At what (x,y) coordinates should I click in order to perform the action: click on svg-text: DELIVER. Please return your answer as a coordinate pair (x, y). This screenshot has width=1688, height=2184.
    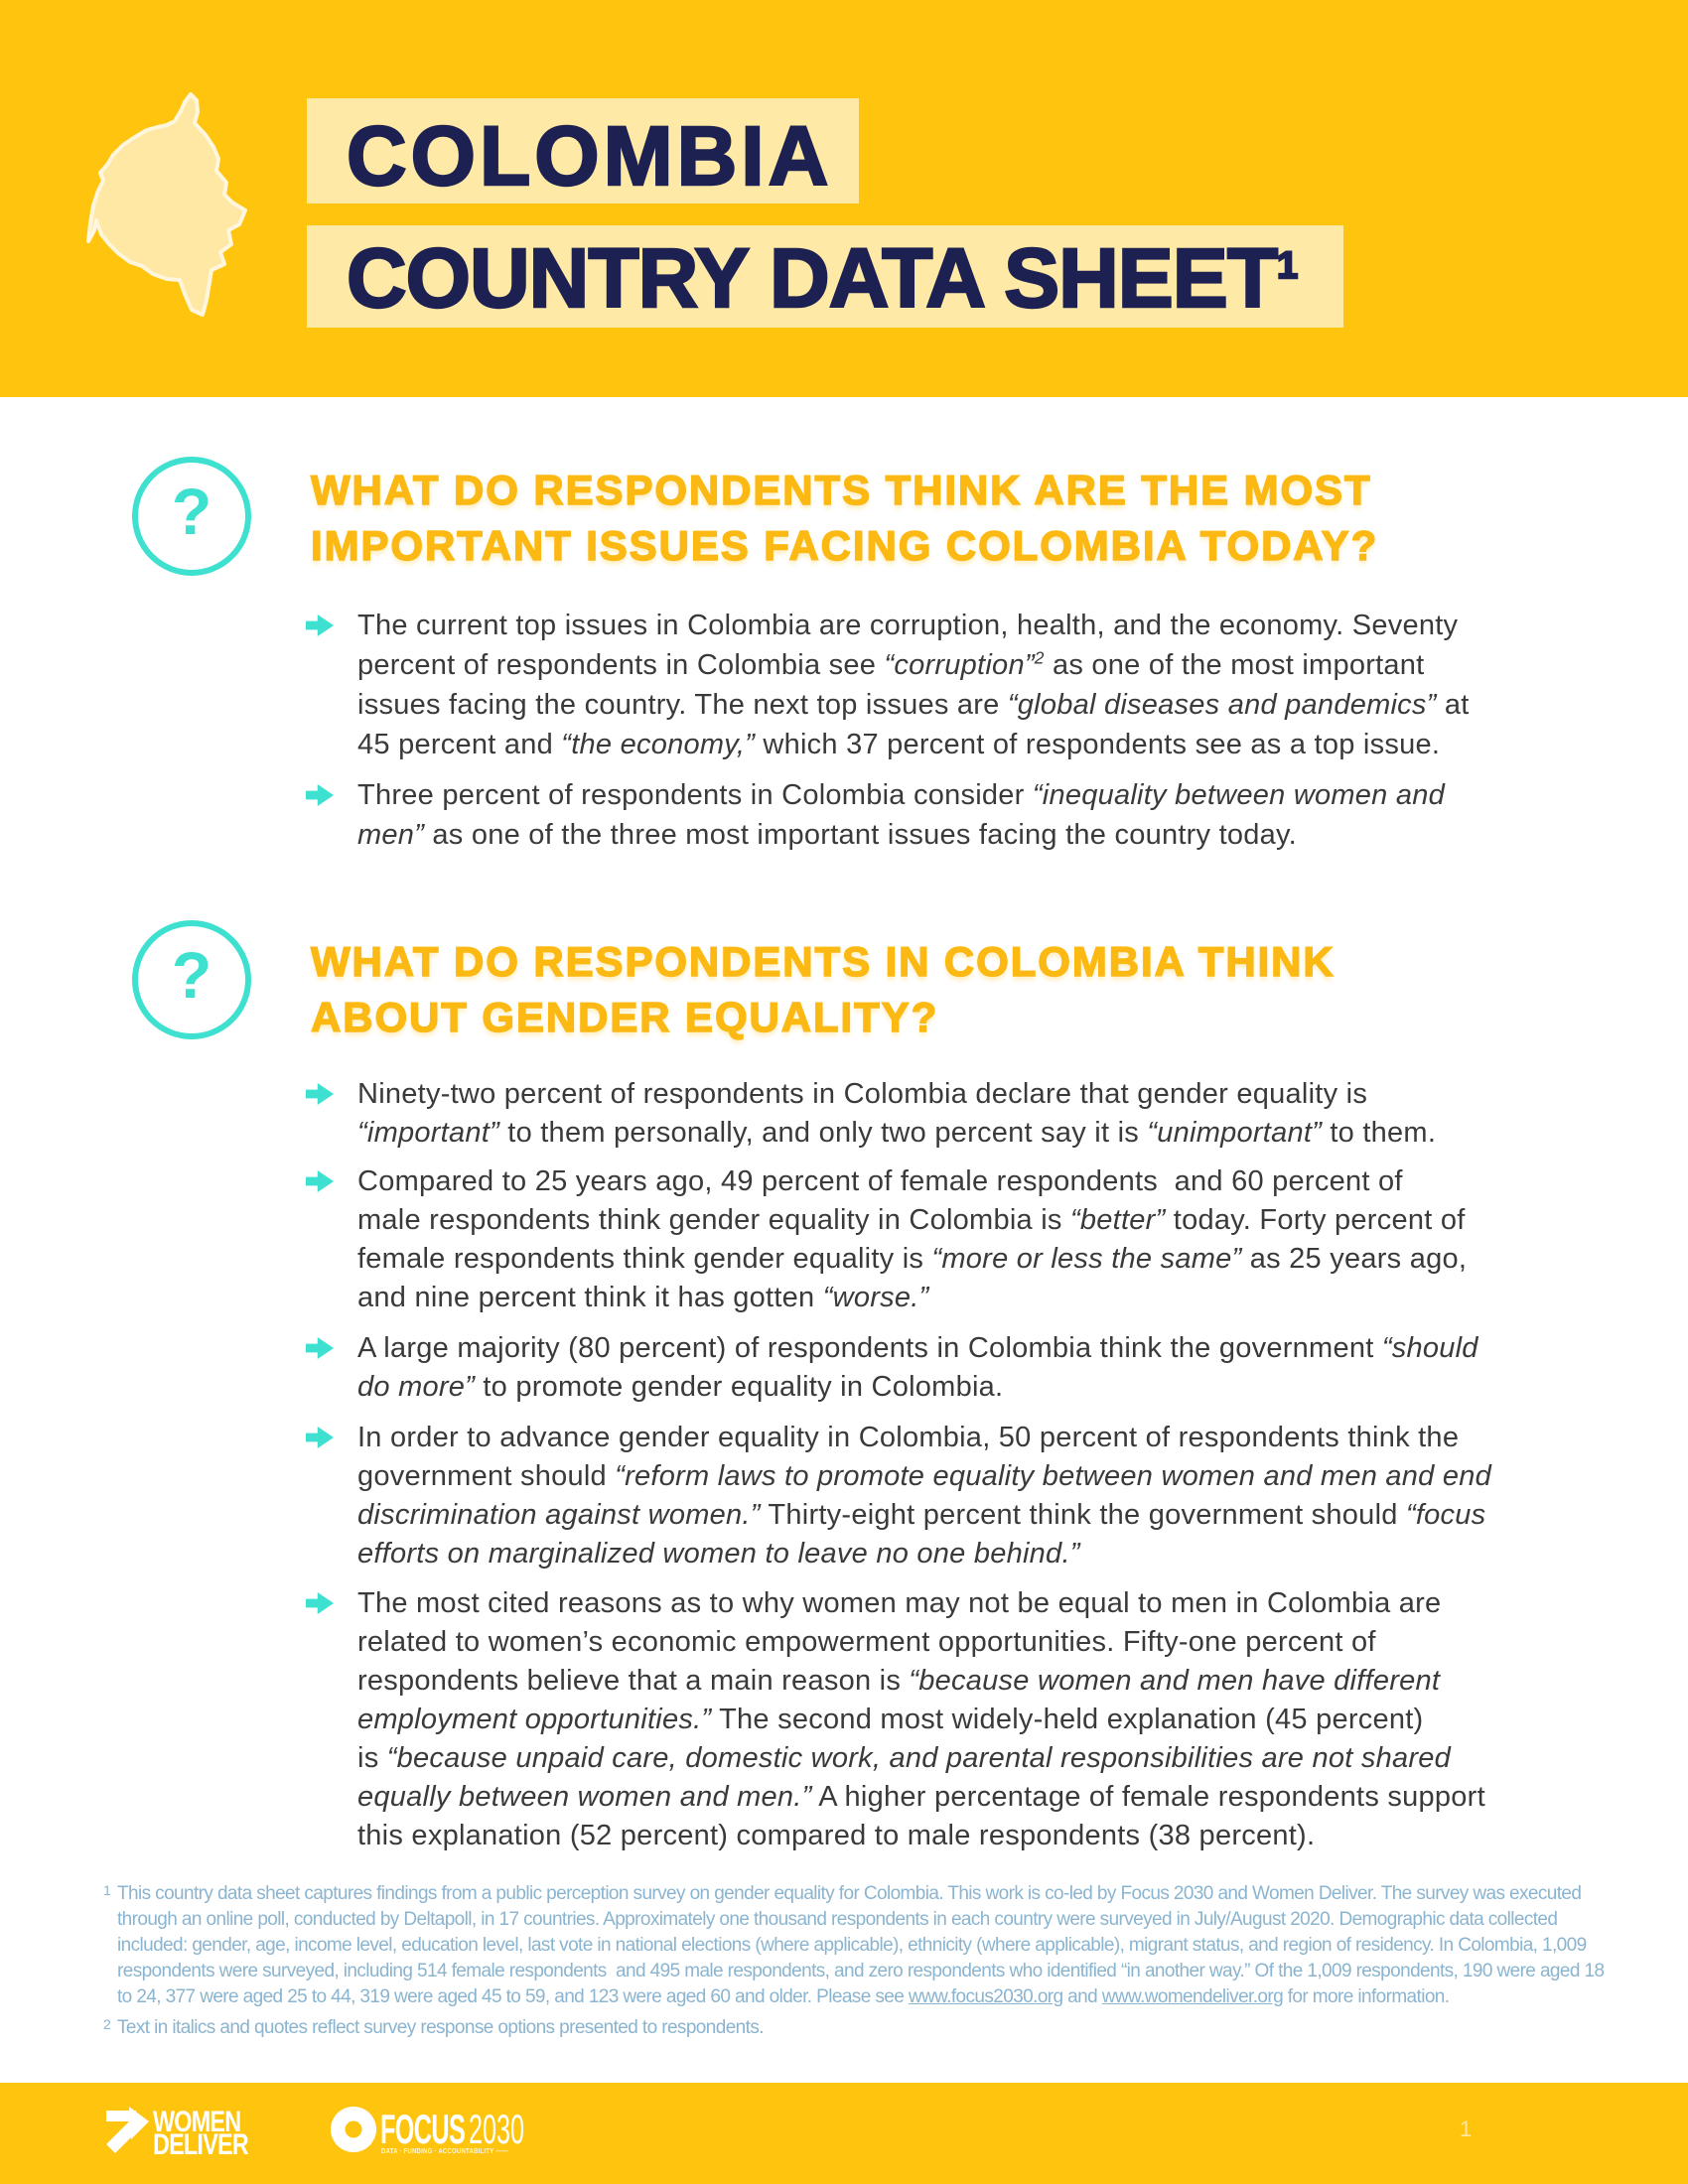
    Looking at the image, I should click on (200, 2141).